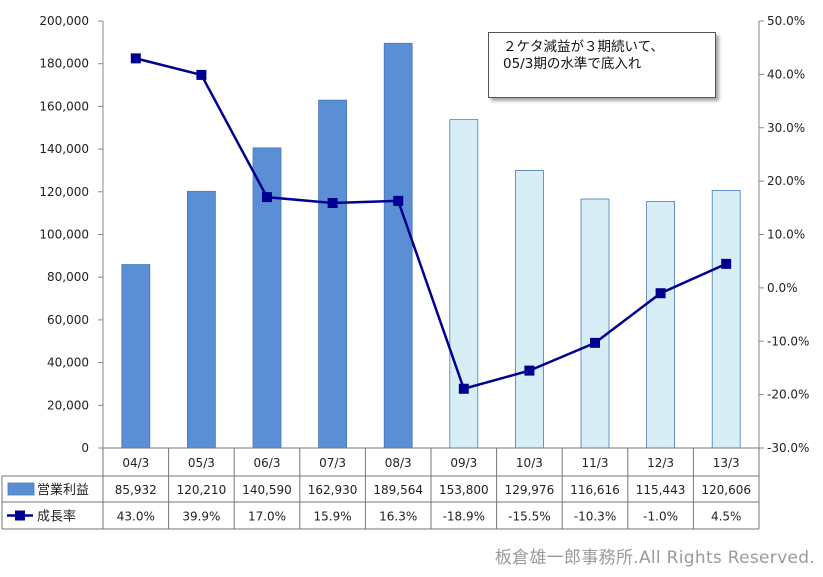 This screenshot has height=577, width=823. I want to click on annotation-callout: ２ケタ減益が３期続いて、 05/3期の水準で底入れ, so click(602, 65).